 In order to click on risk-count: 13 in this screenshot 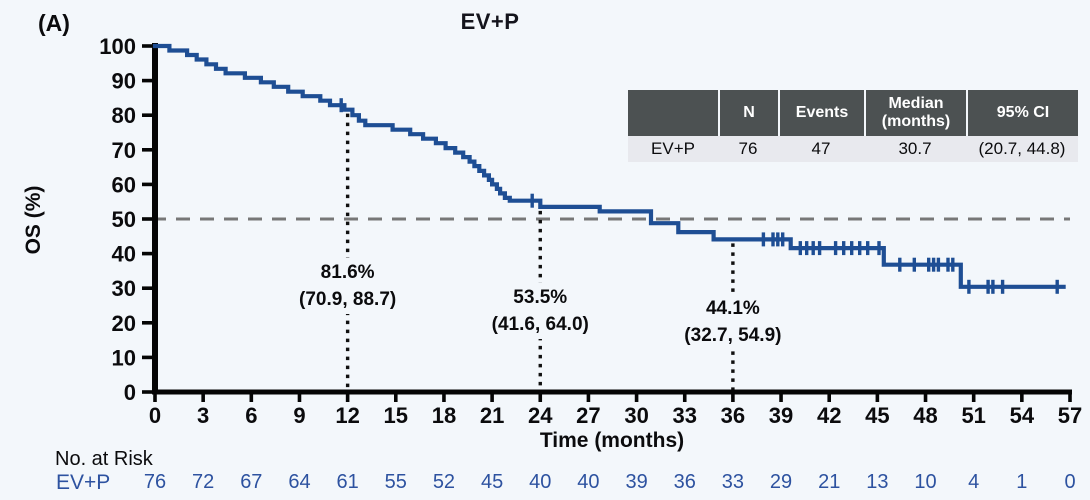, I will do `click(877, 482)`.